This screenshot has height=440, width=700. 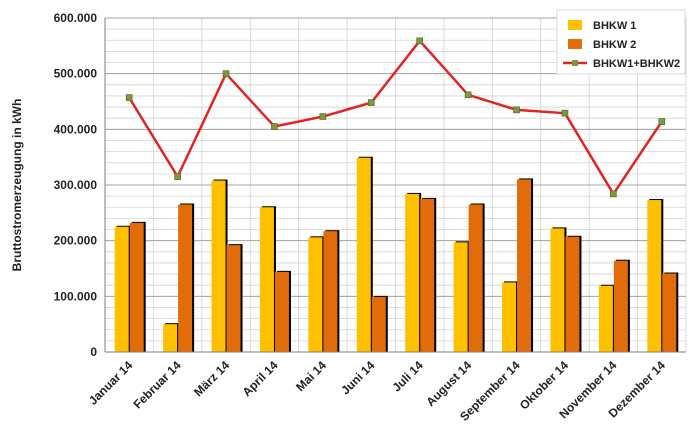 What do you see at coordinates (157, 385) in the screenshot?
I see `x-tick-label: Februar 14` at bounding box center [157, 385].